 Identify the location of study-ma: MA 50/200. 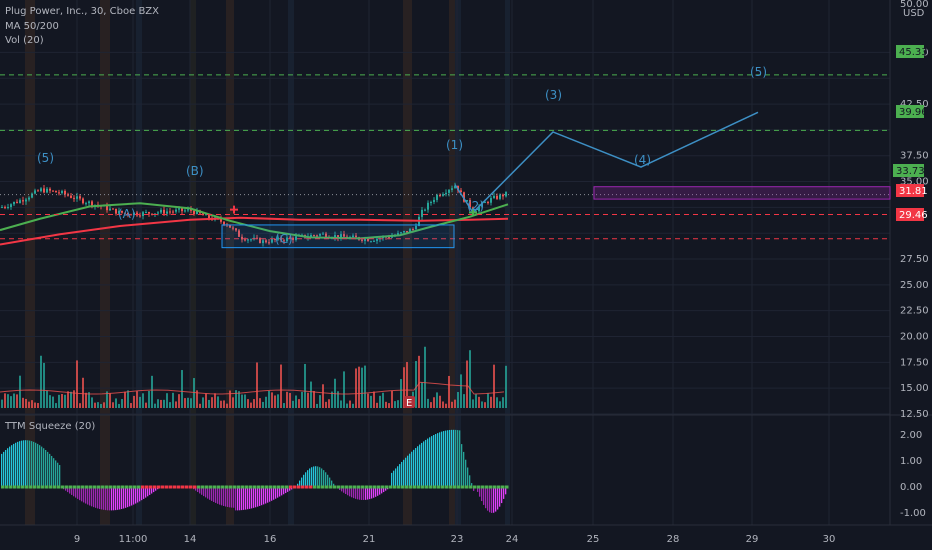
(32, 26).